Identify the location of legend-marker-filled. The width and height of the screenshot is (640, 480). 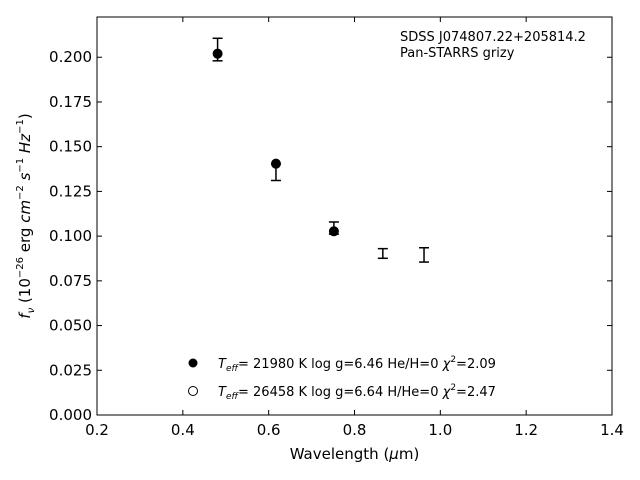
(193, 363).